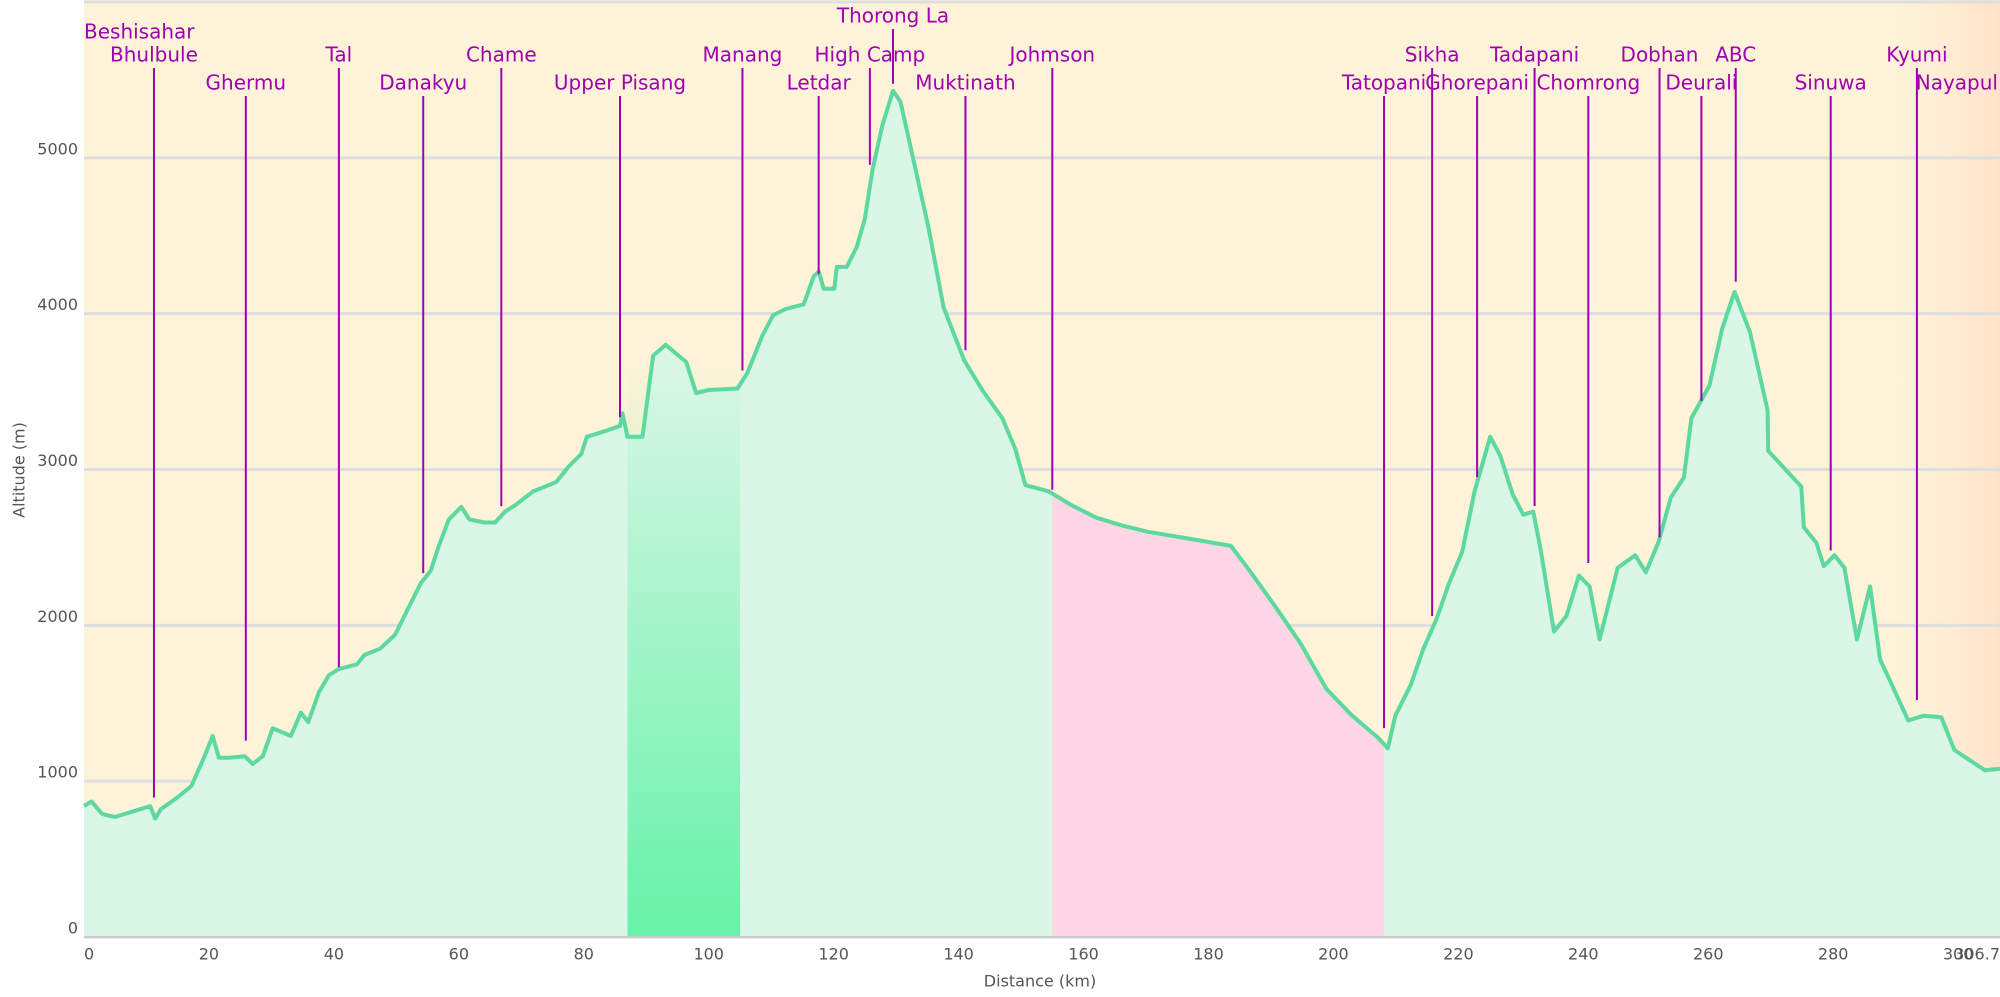 The height and width of the screenshot is (997, 2000). Describe the element at coordinates (154, 55) in the screenshot. I see `place-label: Bhulbule` at that location.